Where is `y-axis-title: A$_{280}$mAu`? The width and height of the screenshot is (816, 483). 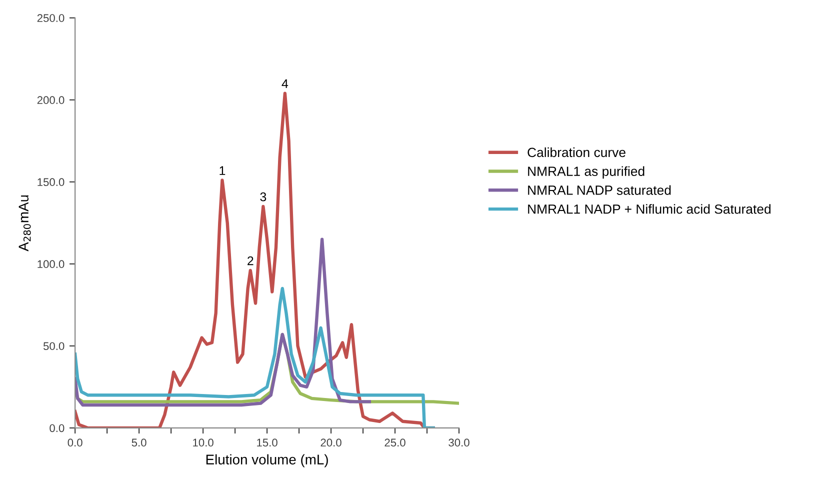
y-axis-title: A$_{280}$mAu is located at coordinates (24, 223).